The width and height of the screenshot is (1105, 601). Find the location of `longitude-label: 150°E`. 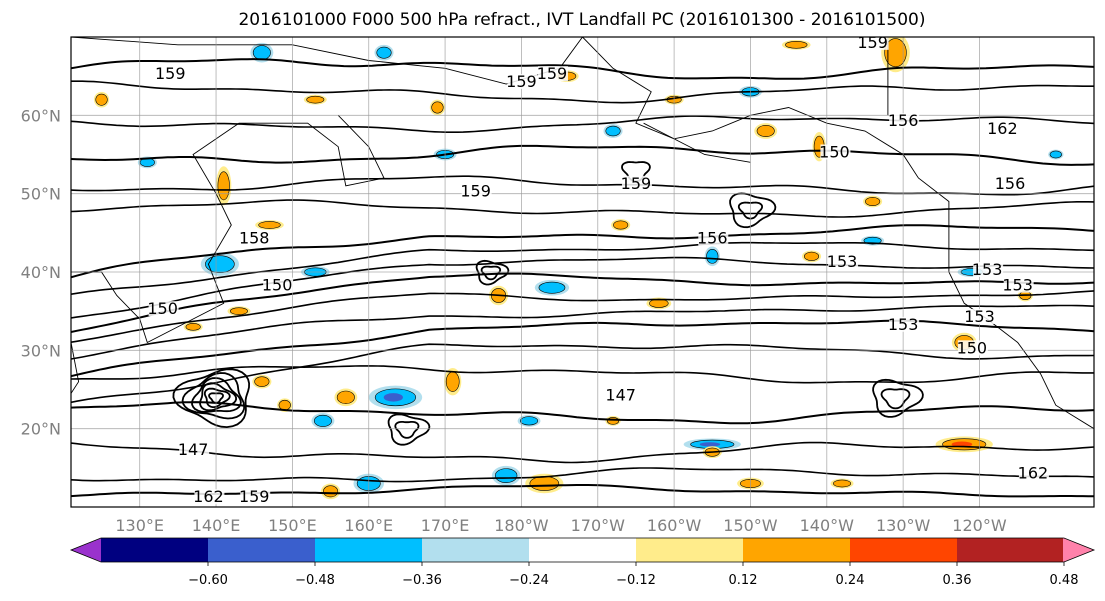

longitude-label: 150°E is located at coordinates (292, 525).